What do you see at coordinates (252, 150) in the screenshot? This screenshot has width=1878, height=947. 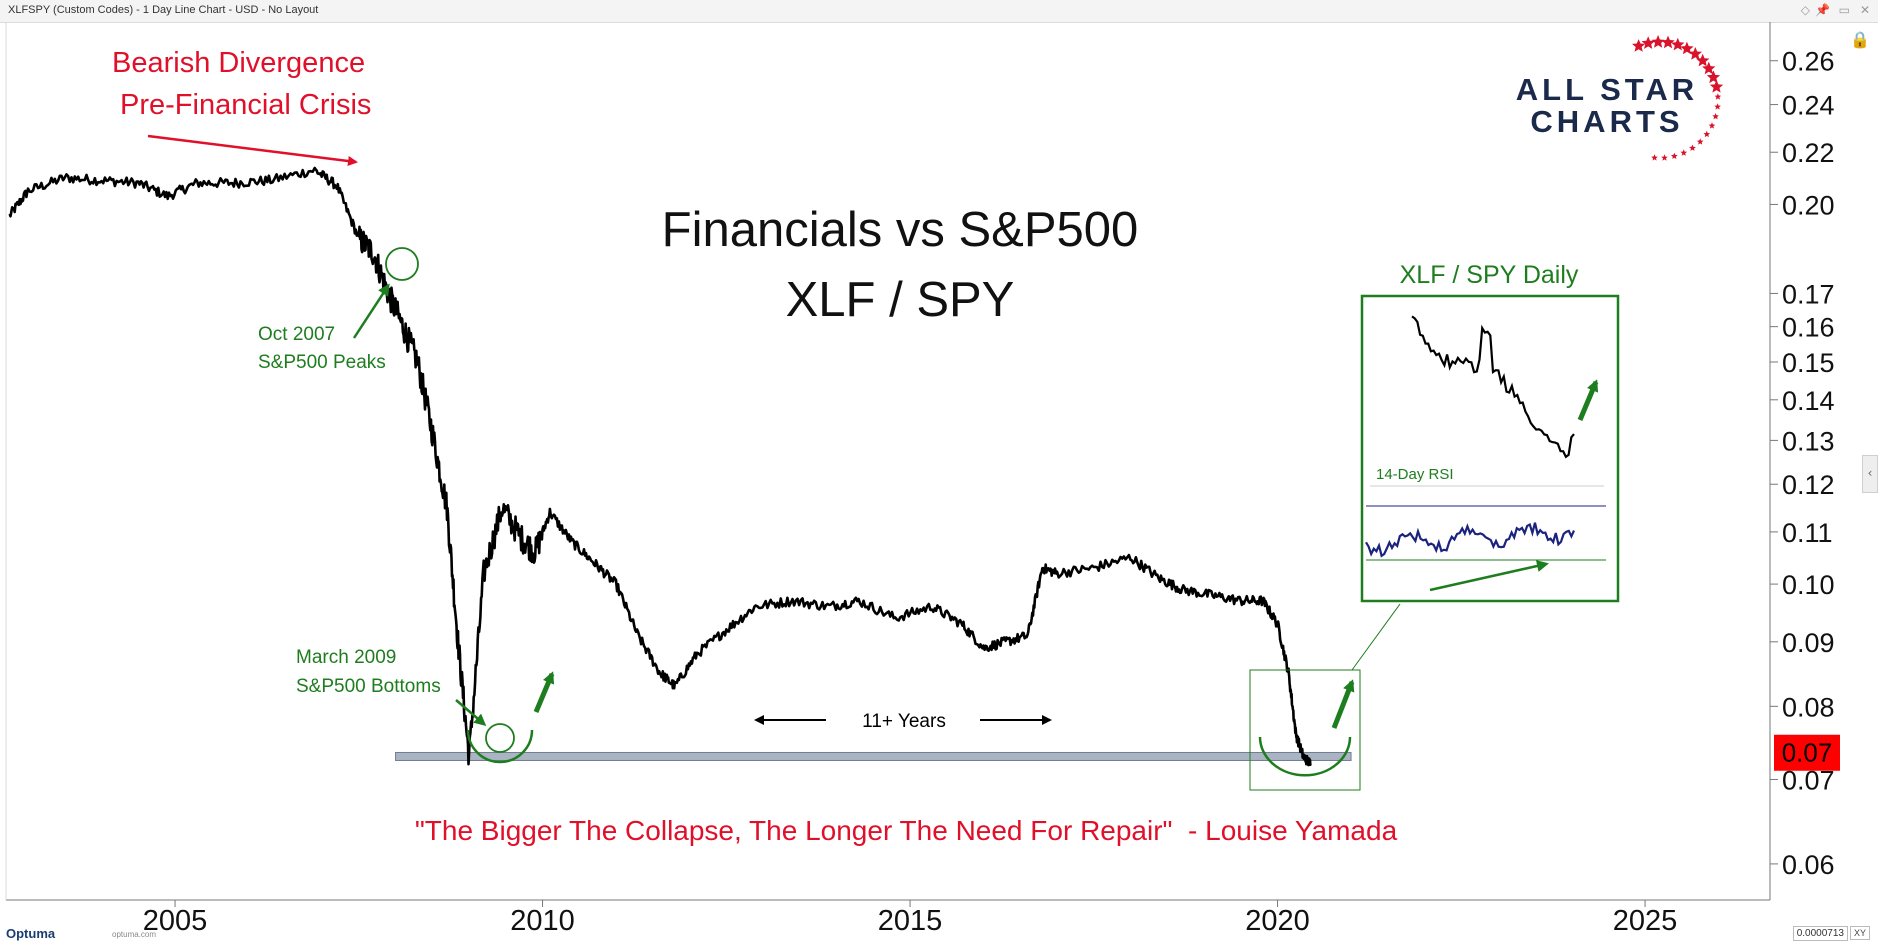 I see `divergence-arrow` at bounding box center [252, 150].